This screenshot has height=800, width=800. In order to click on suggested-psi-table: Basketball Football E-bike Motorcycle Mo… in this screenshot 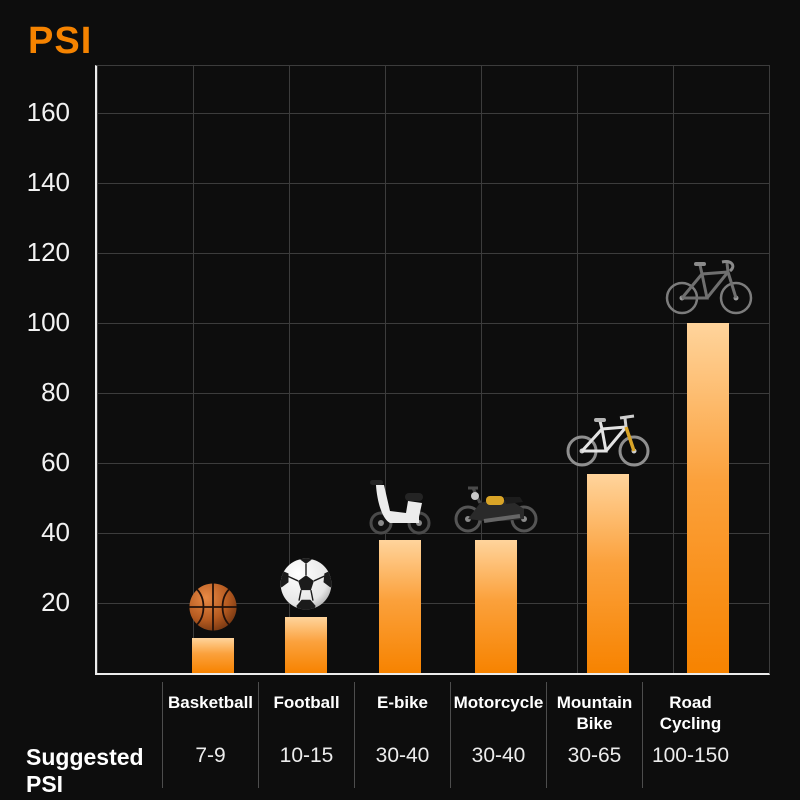, I will do `click(400, 739)`.